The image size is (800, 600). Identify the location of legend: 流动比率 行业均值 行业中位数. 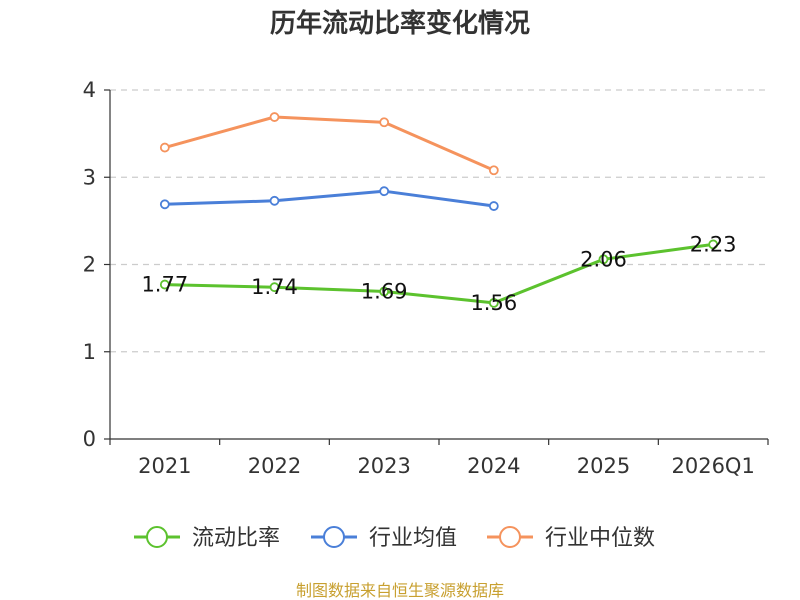
(394, 538).